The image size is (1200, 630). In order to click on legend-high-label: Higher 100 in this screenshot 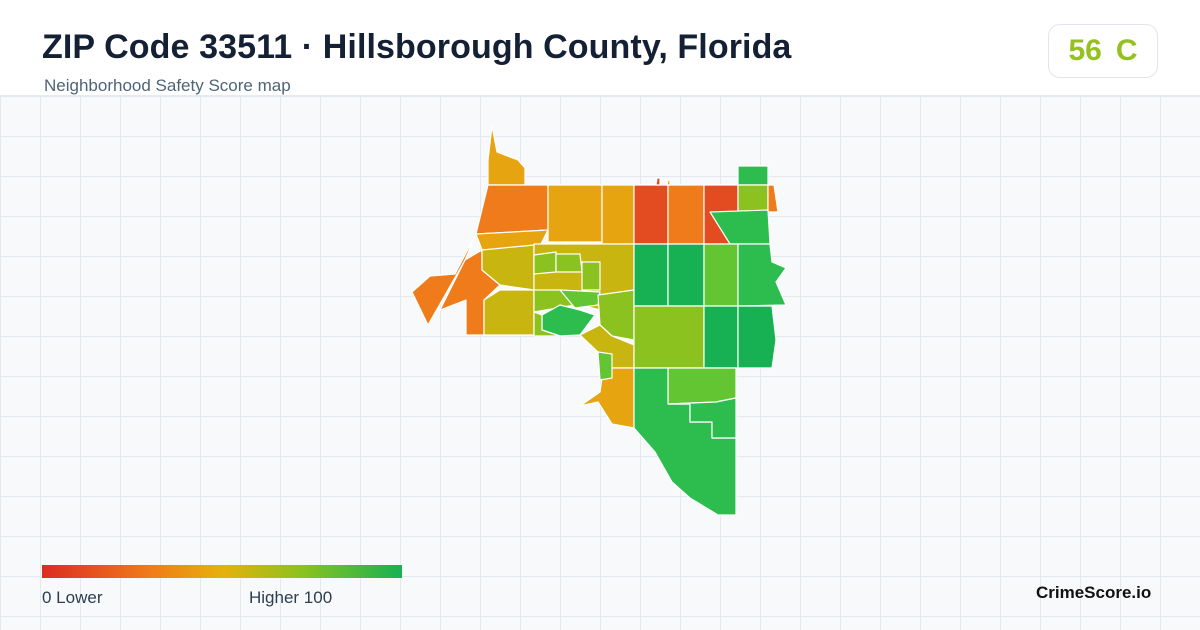, I will do `click(291, 597)`.